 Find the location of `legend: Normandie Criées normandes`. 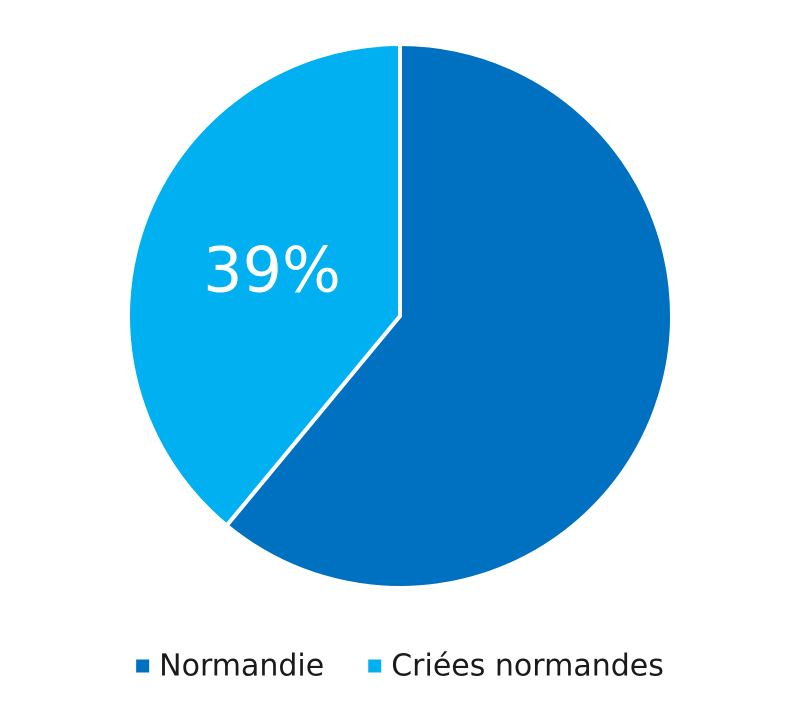

legend: Normandie Criées normandes is located at coordinates (400, 666).